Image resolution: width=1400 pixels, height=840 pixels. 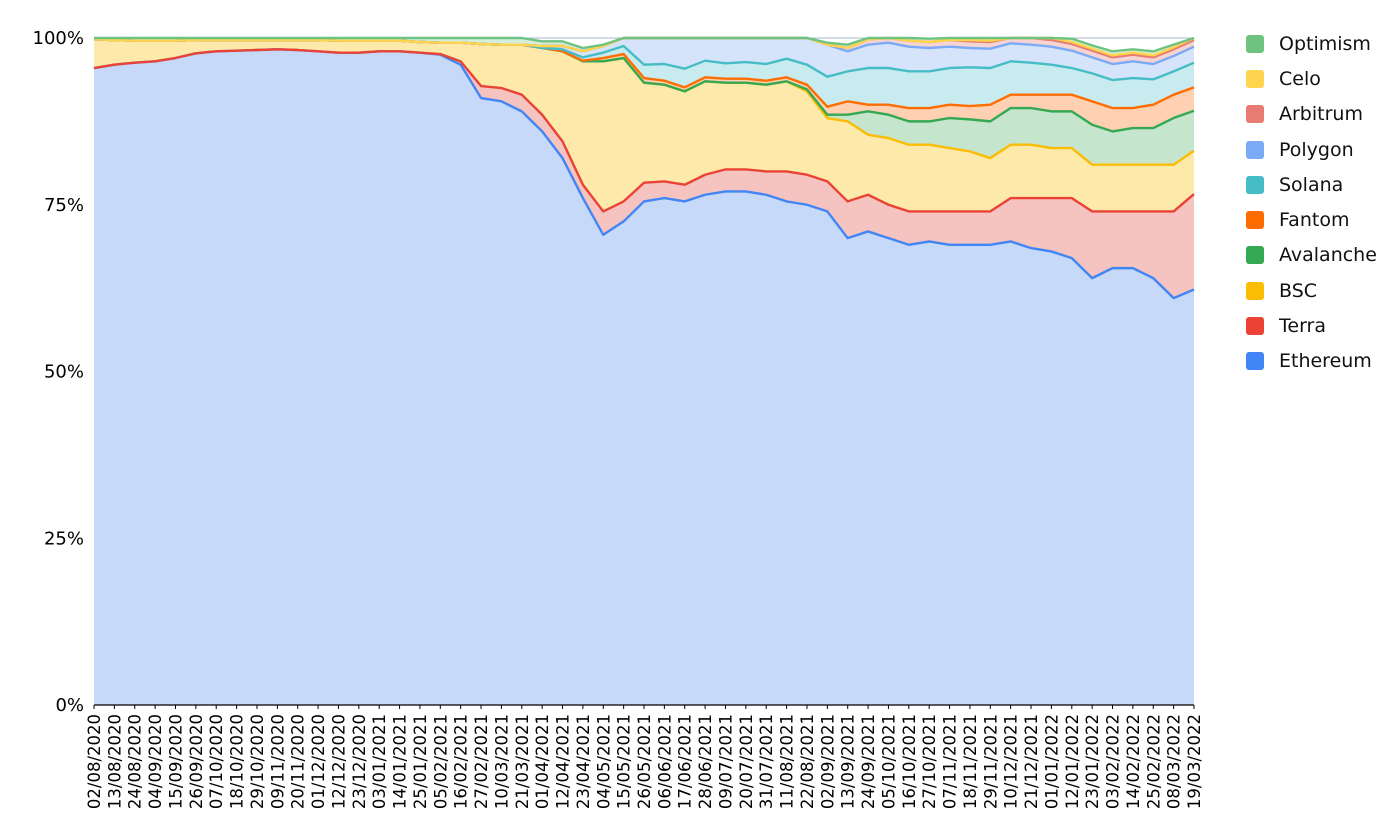 I want to click on y-tick-label: 75%, so click(x=64, y=205).